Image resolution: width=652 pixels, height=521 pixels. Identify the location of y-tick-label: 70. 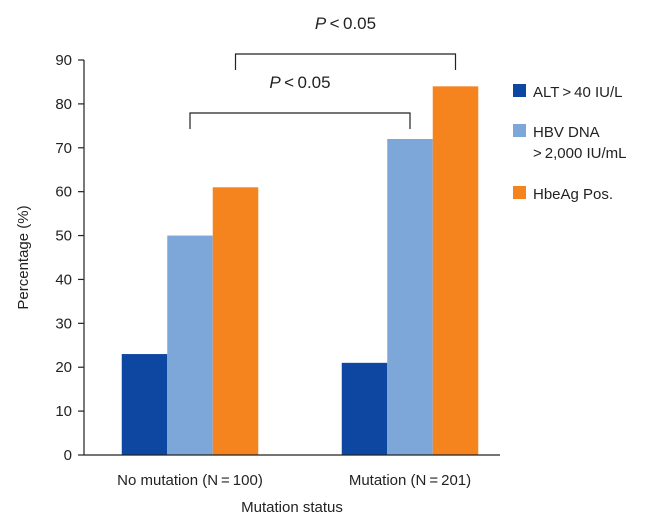
(63, 148).